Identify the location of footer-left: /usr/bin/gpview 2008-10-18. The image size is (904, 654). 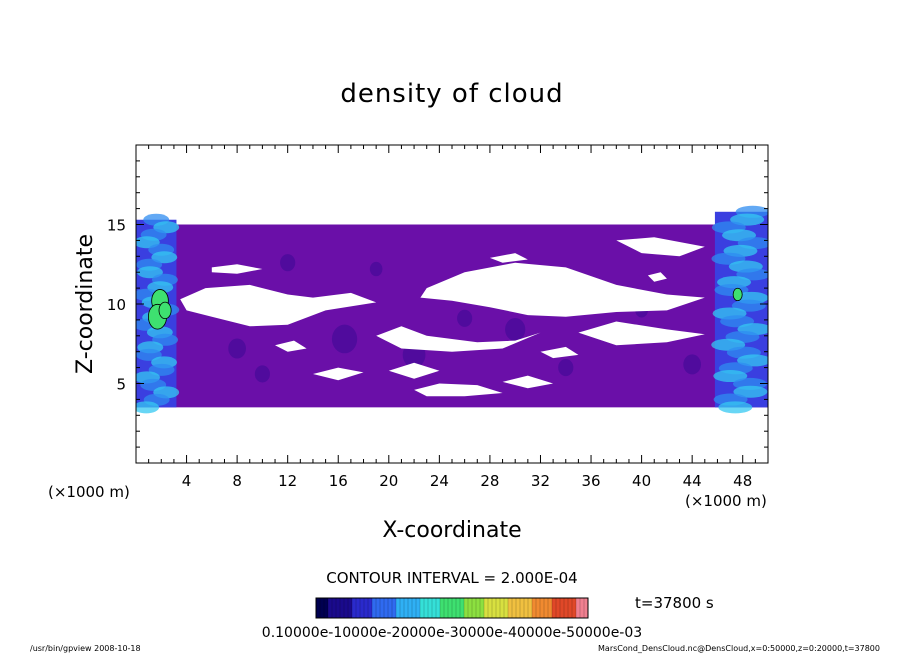
(85, 648).